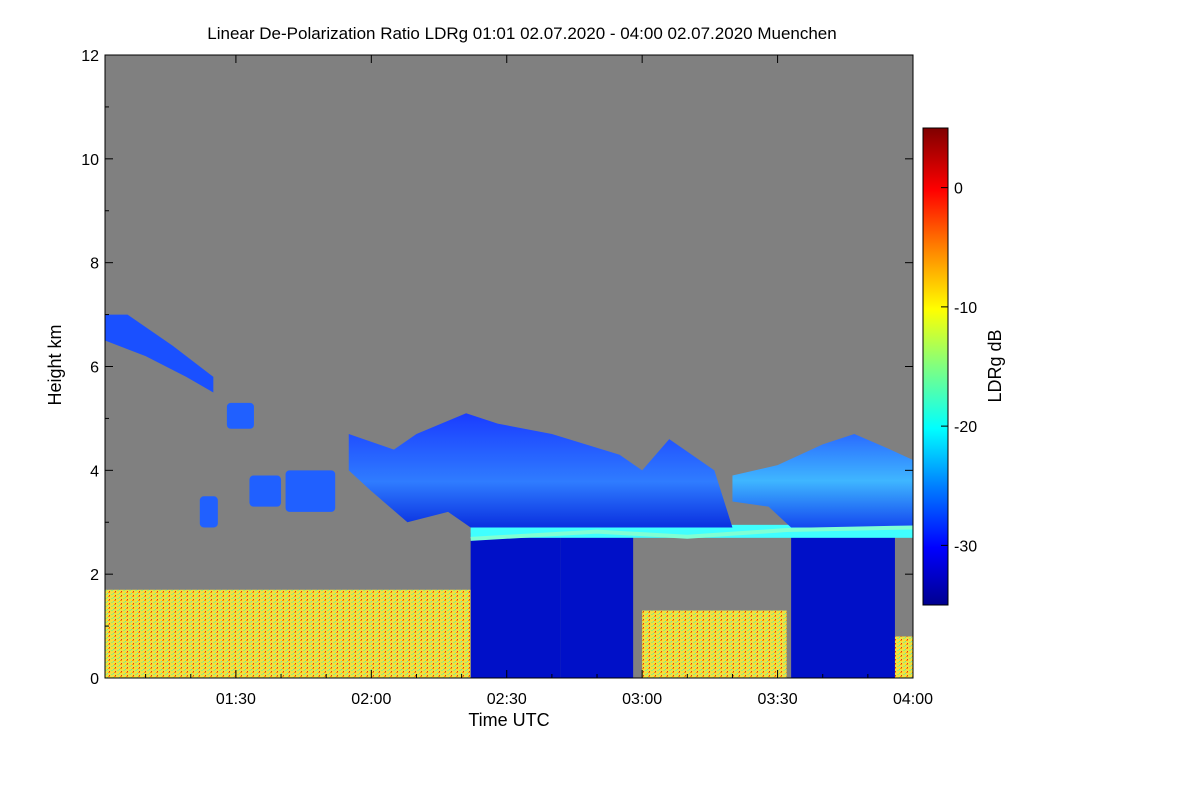  What do you see at coordinates (965, 546) in the screenshot?
I see `colorbar-tick-label: -30` at bounding box center [965, 546].